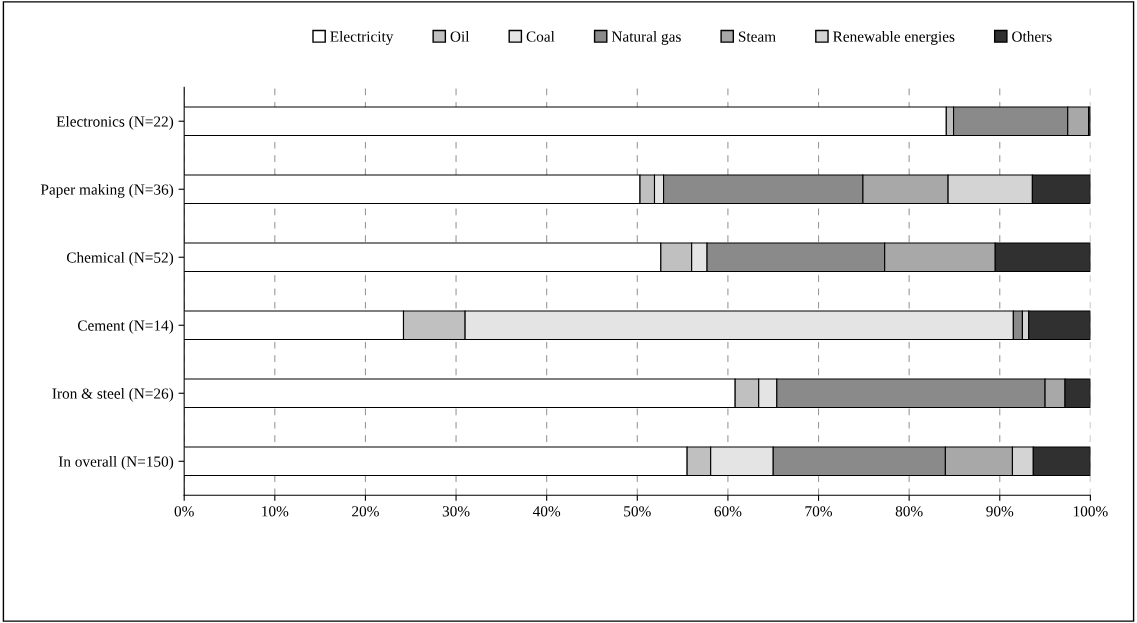 The width and height of the screenshot is (1137, 623). I want to click on legend-label: Coal, so click(540, 36).